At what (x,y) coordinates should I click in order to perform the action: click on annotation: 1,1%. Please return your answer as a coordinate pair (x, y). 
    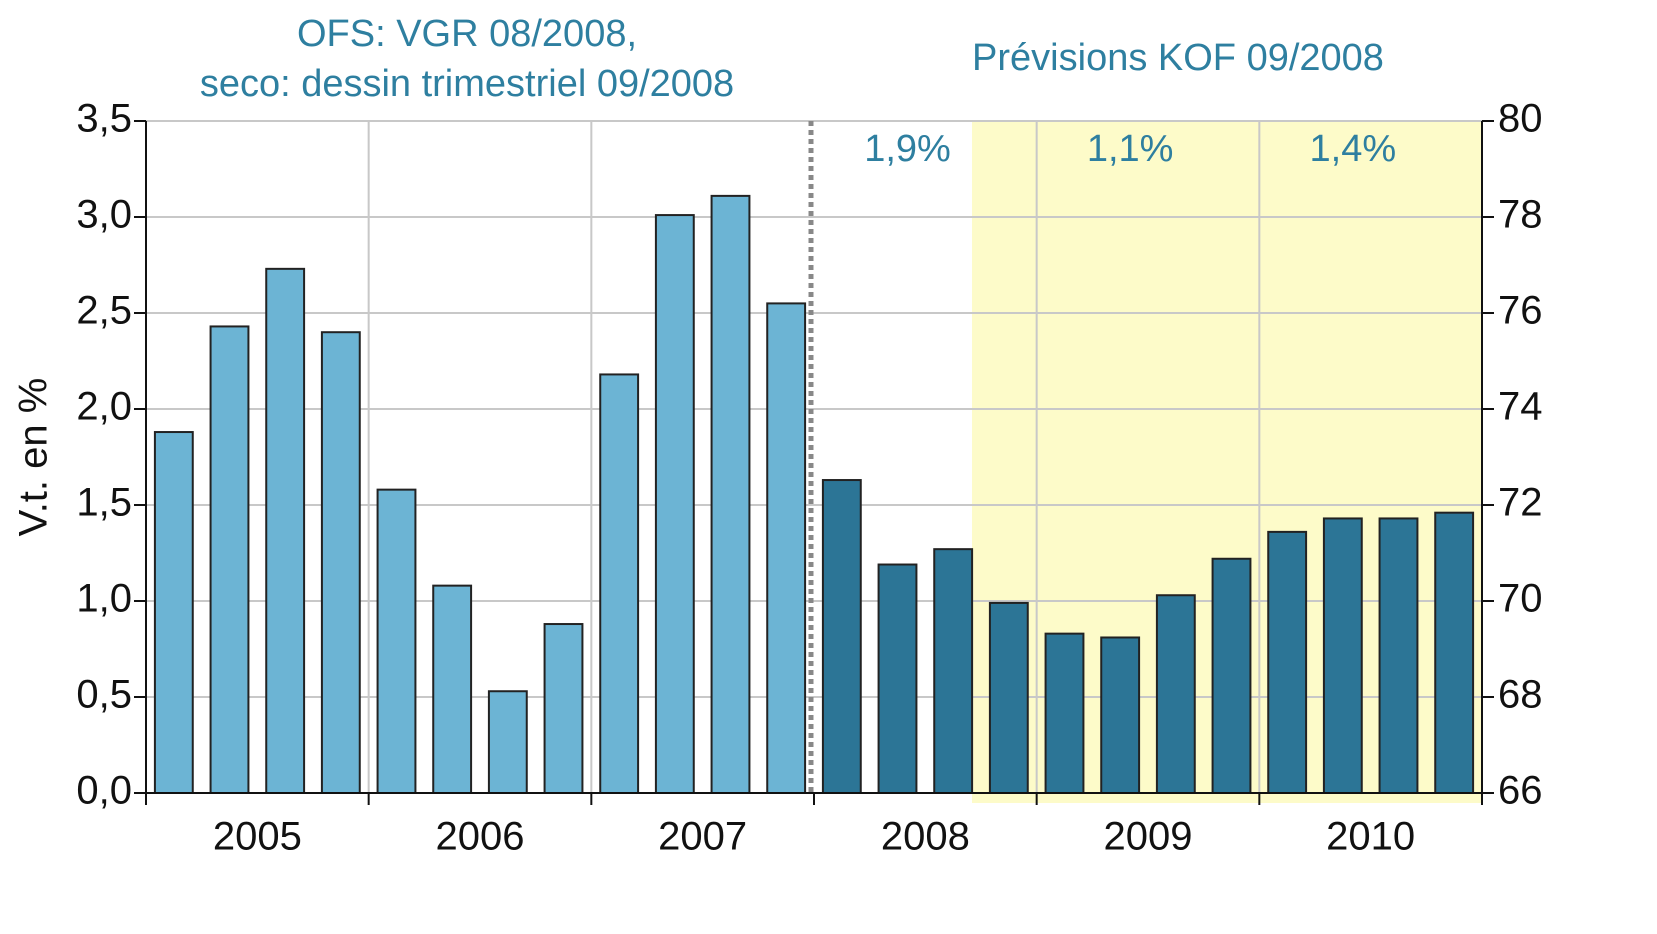
    Looking at the image, I should click on (1130, 149).